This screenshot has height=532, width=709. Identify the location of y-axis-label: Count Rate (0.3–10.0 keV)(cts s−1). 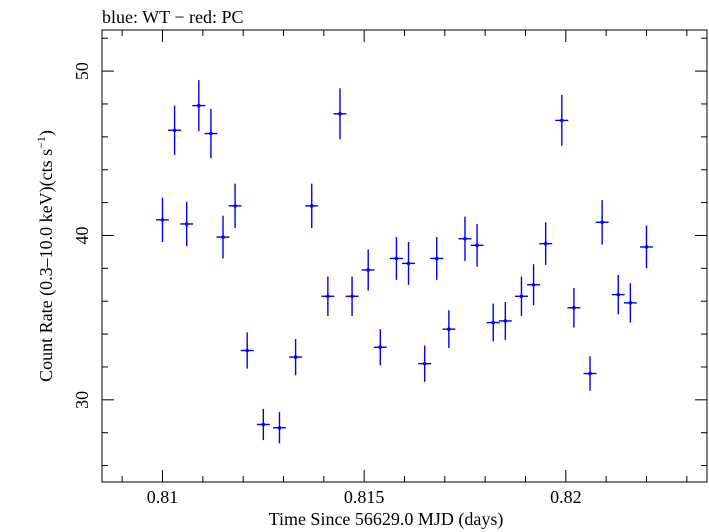
(45, 256).